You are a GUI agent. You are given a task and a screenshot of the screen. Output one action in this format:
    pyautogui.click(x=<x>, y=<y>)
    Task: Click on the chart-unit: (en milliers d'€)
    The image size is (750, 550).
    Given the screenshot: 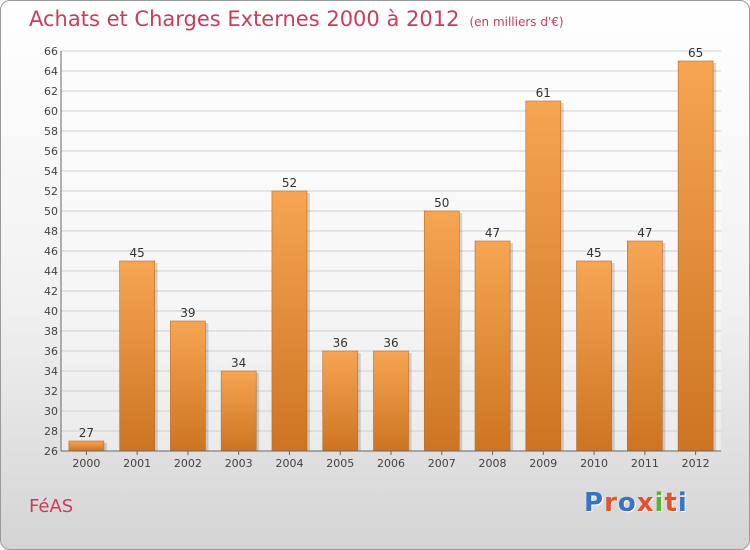 What is the action you would take?
    pyautogui.click(x=516, y=22)
    